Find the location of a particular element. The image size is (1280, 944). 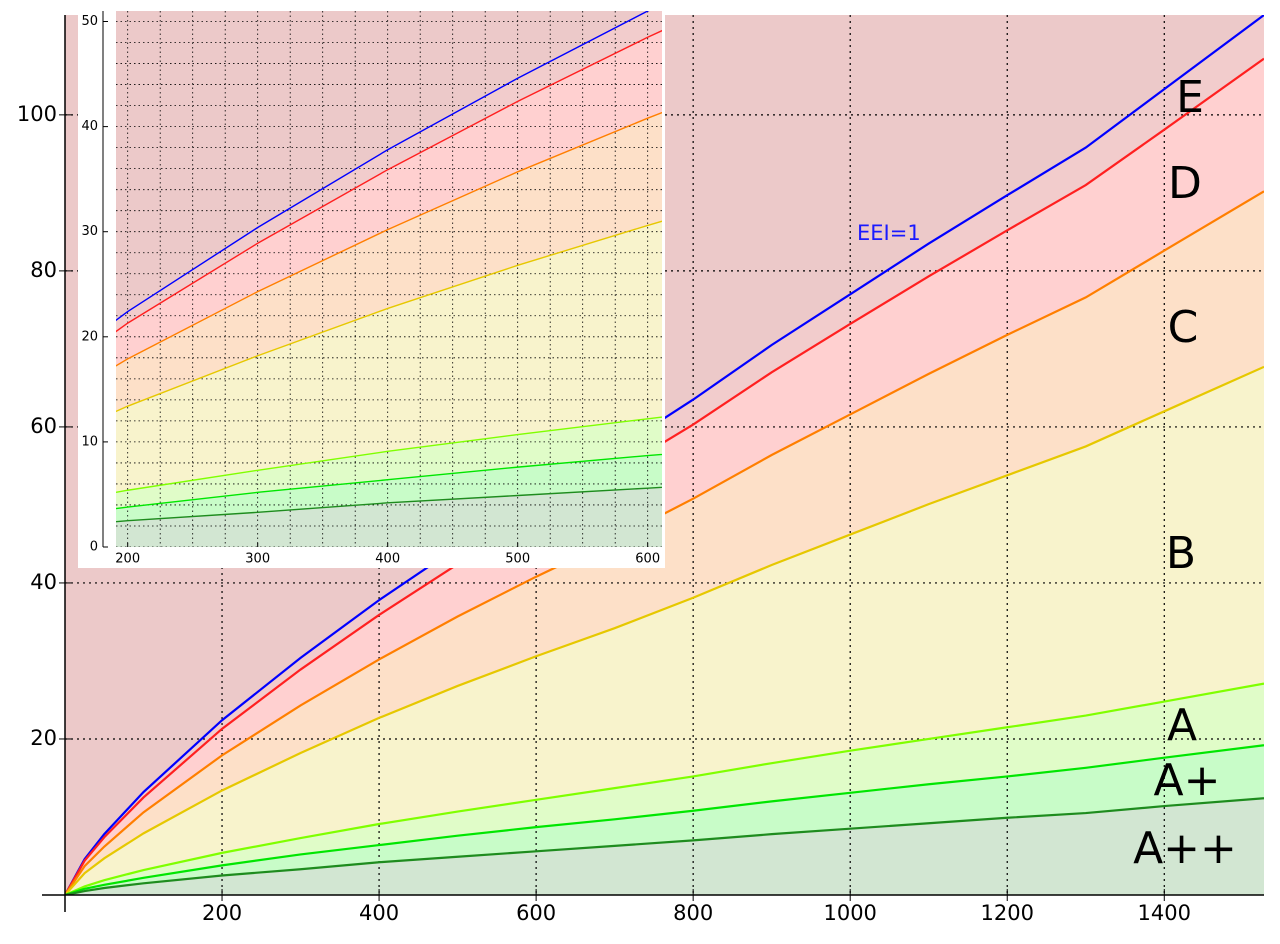

annotation: A is located at coordinates (1182, 725).